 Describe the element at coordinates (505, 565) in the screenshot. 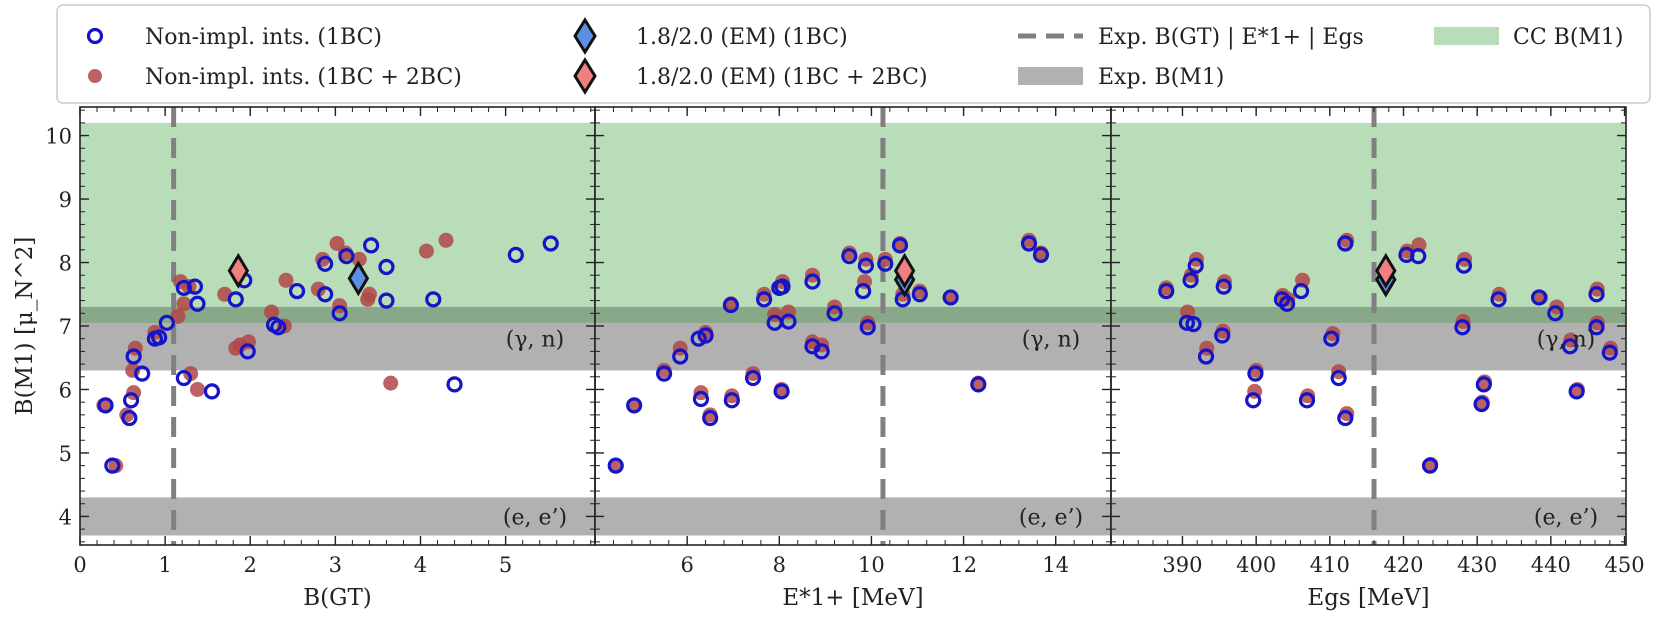

I see `x-tick-label: 5` at that location.